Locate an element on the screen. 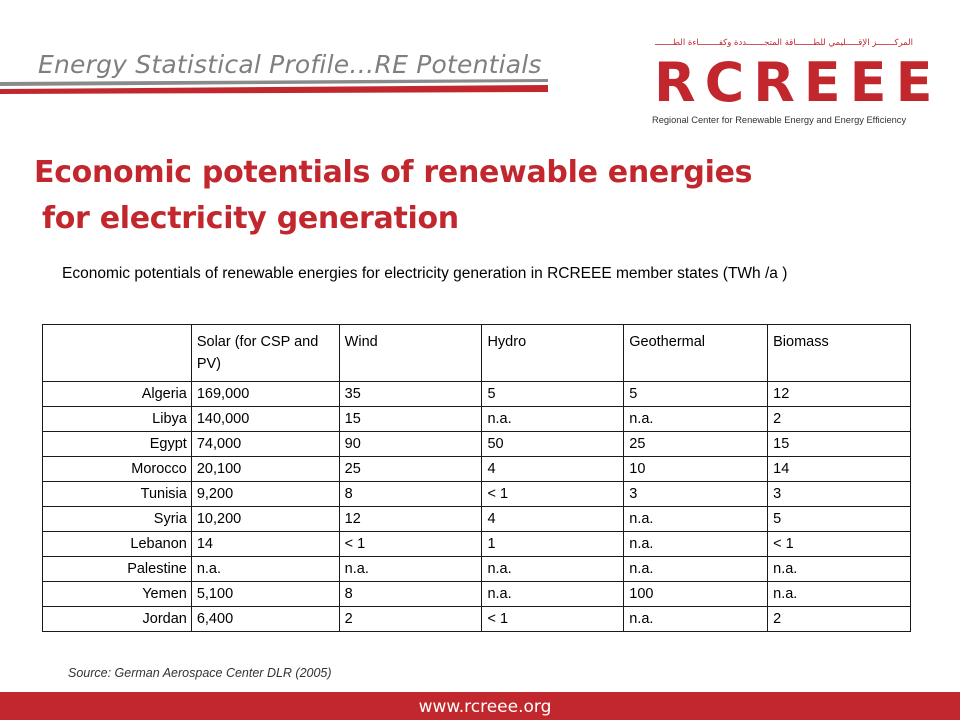  wind-cell: 25 is located at coordinates (410, 469).